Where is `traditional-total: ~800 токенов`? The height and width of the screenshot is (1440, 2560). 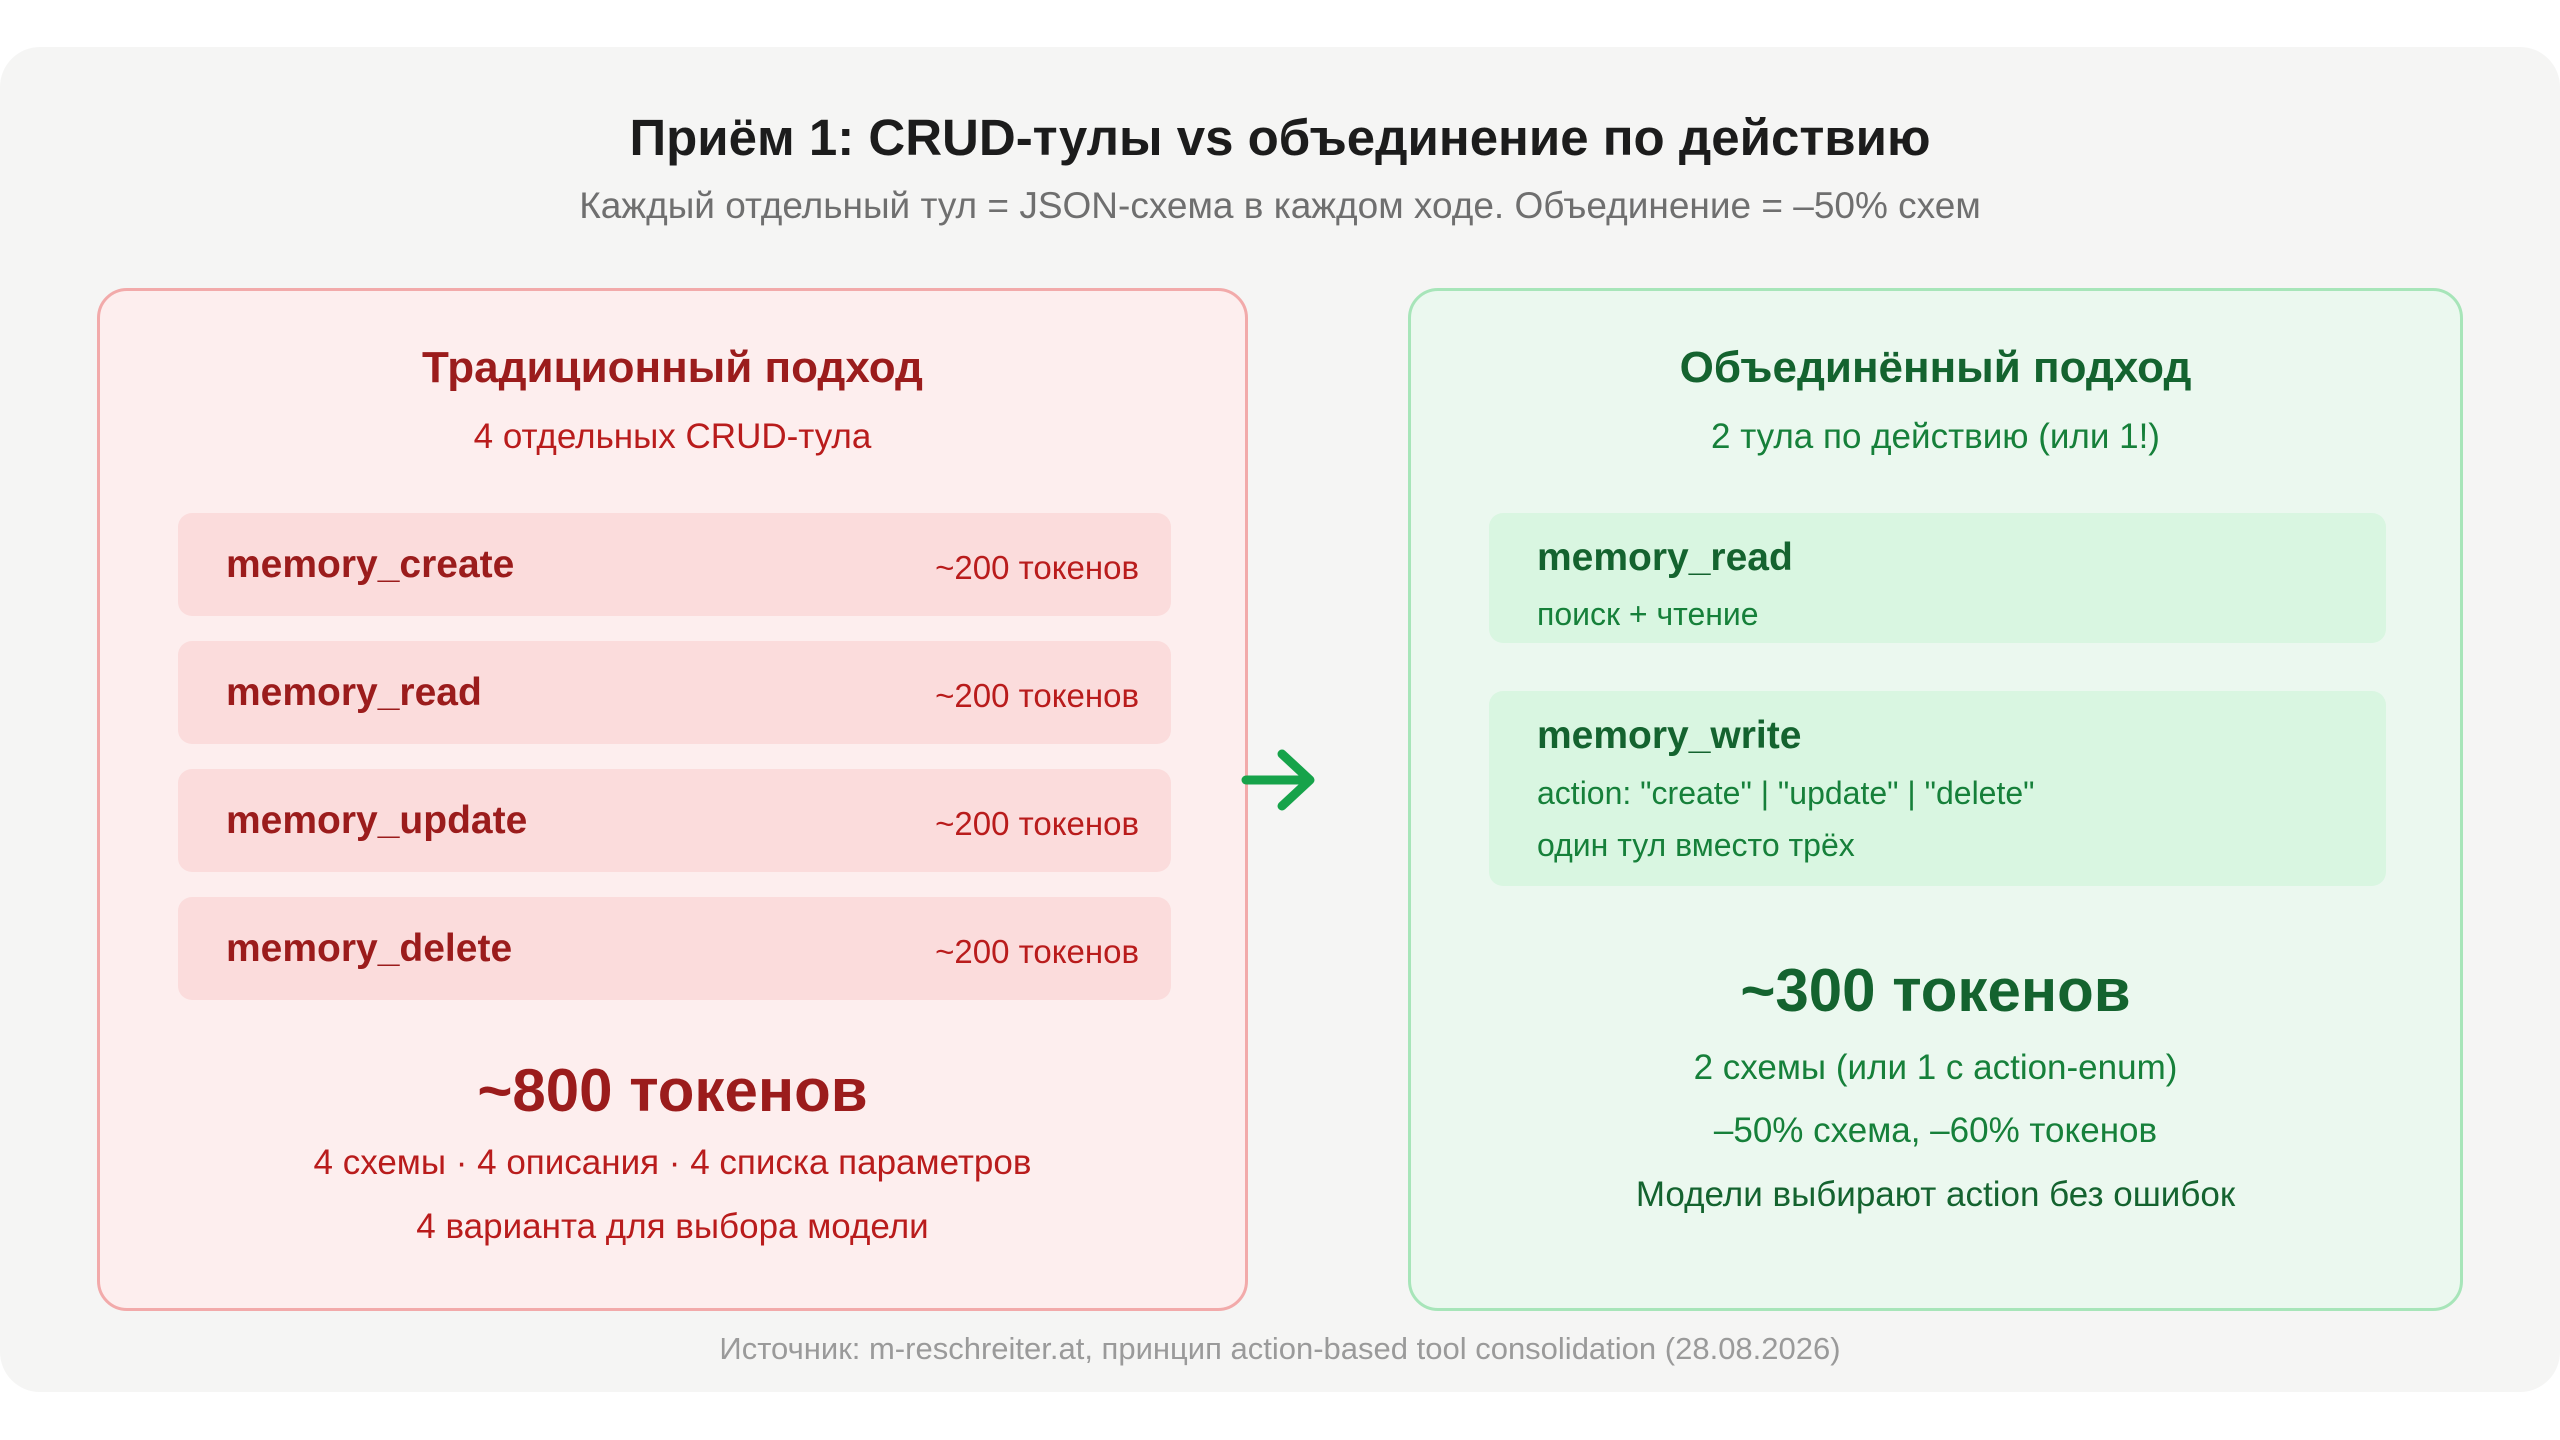 traditional-total: ~800 токенов is located at coordinates (672, 1090).